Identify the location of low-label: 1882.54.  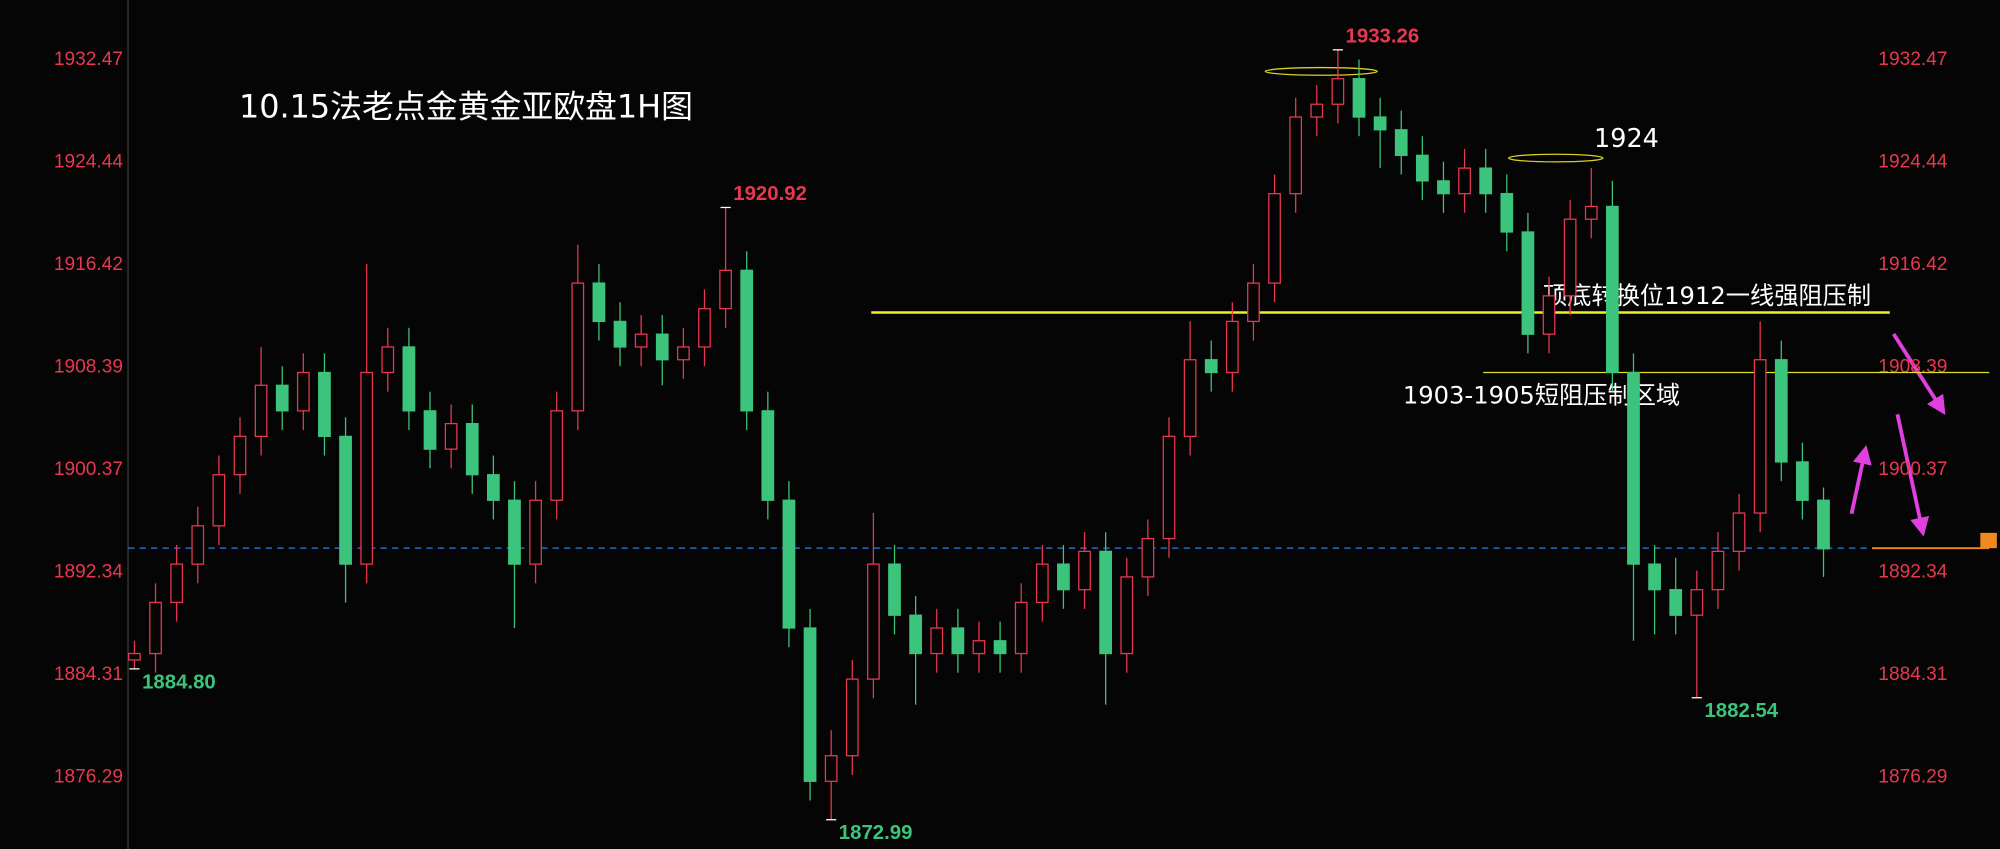
(1741, 711).